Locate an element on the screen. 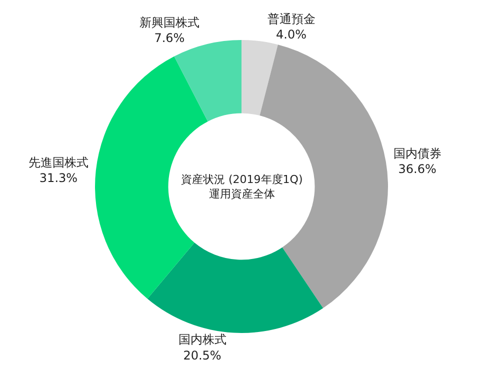  data-label: 36.6% is located at coordinates (417, 169).